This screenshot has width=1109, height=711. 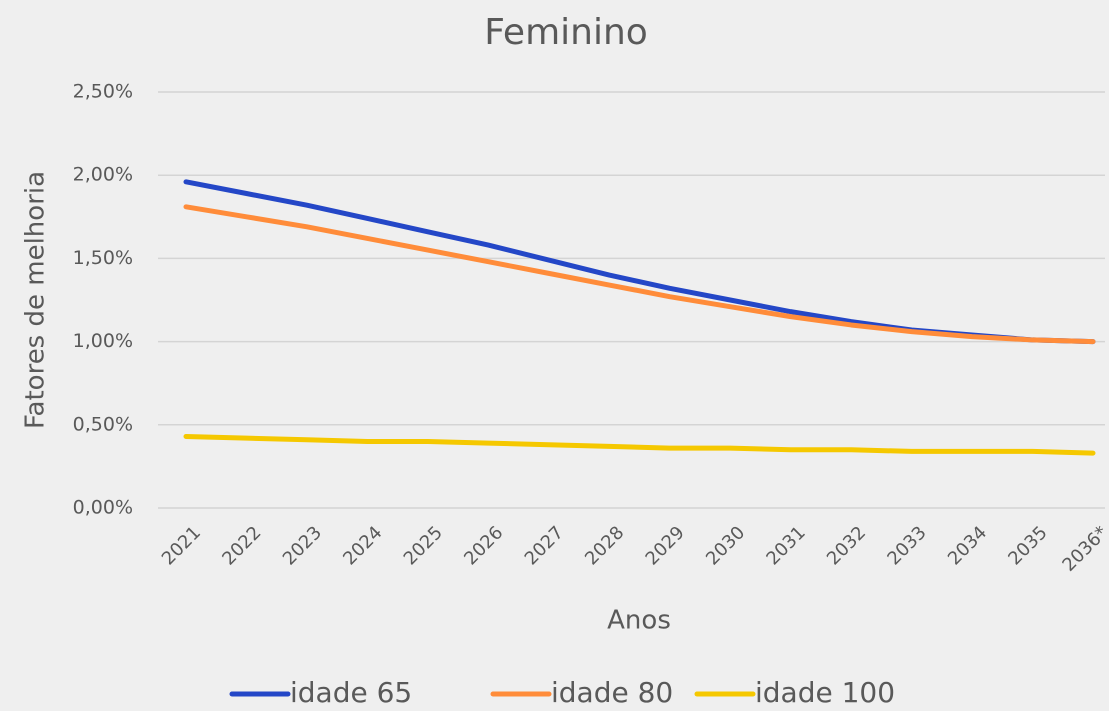 I want to click on chart-title: Feminino, so click(x=566, y=32).